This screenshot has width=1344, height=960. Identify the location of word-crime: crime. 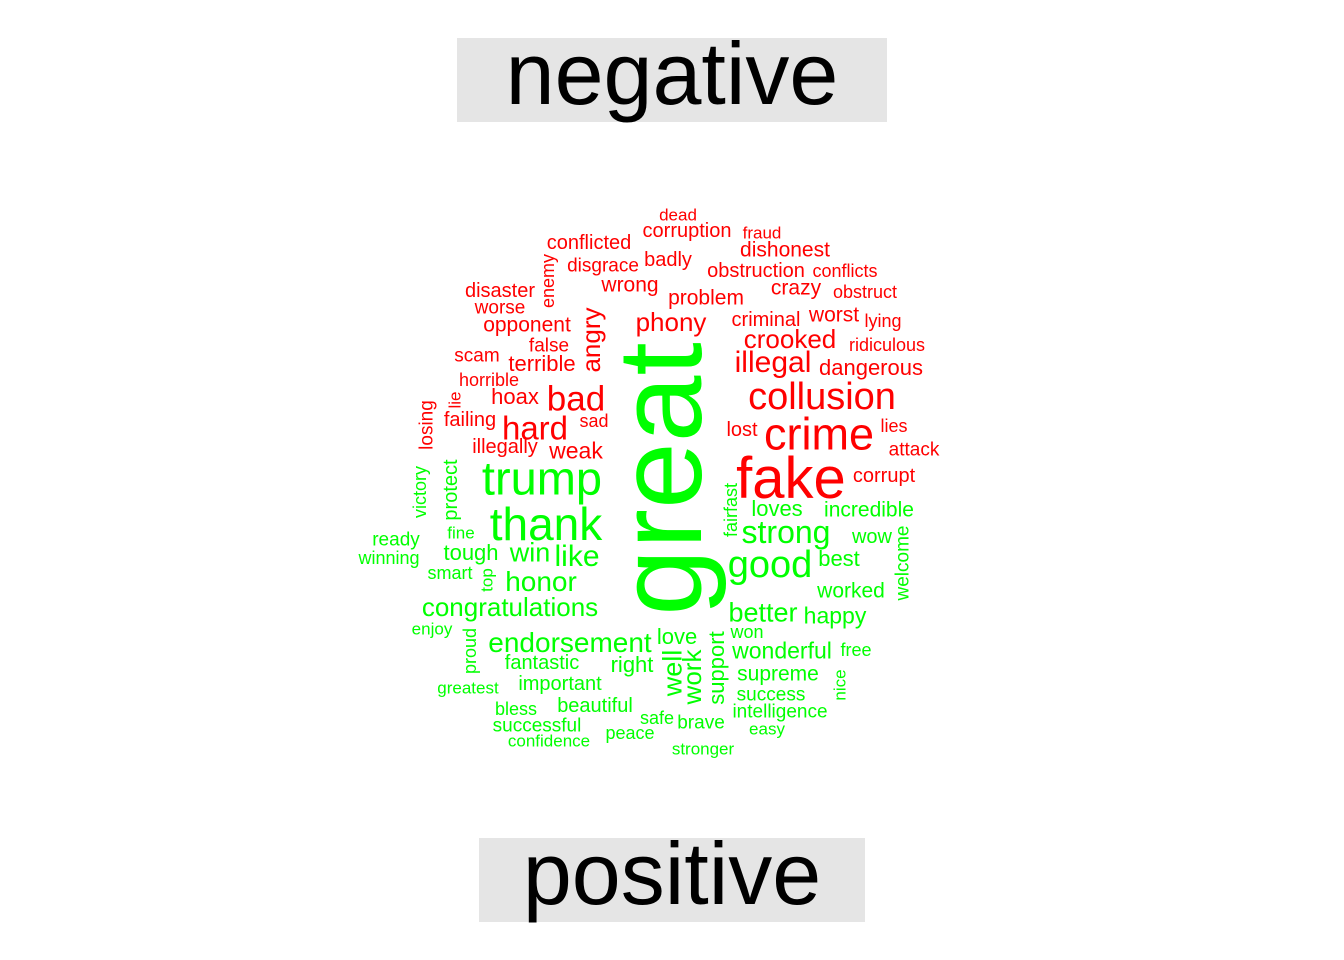
(819, 434).